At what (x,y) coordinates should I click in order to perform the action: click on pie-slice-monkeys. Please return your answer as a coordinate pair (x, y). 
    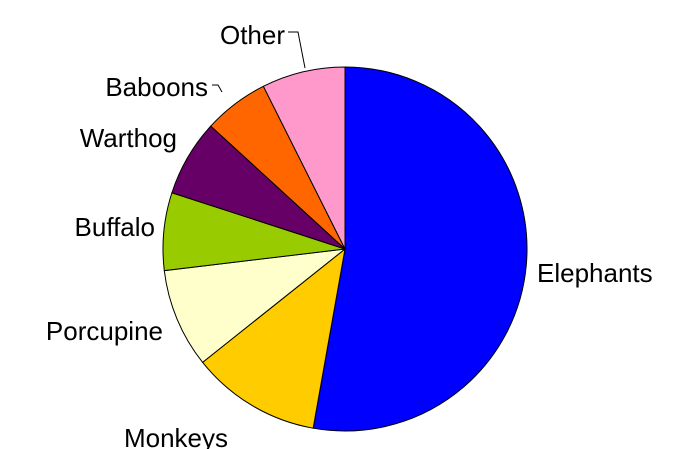
    Looking at the image, I should click on (273, 338).